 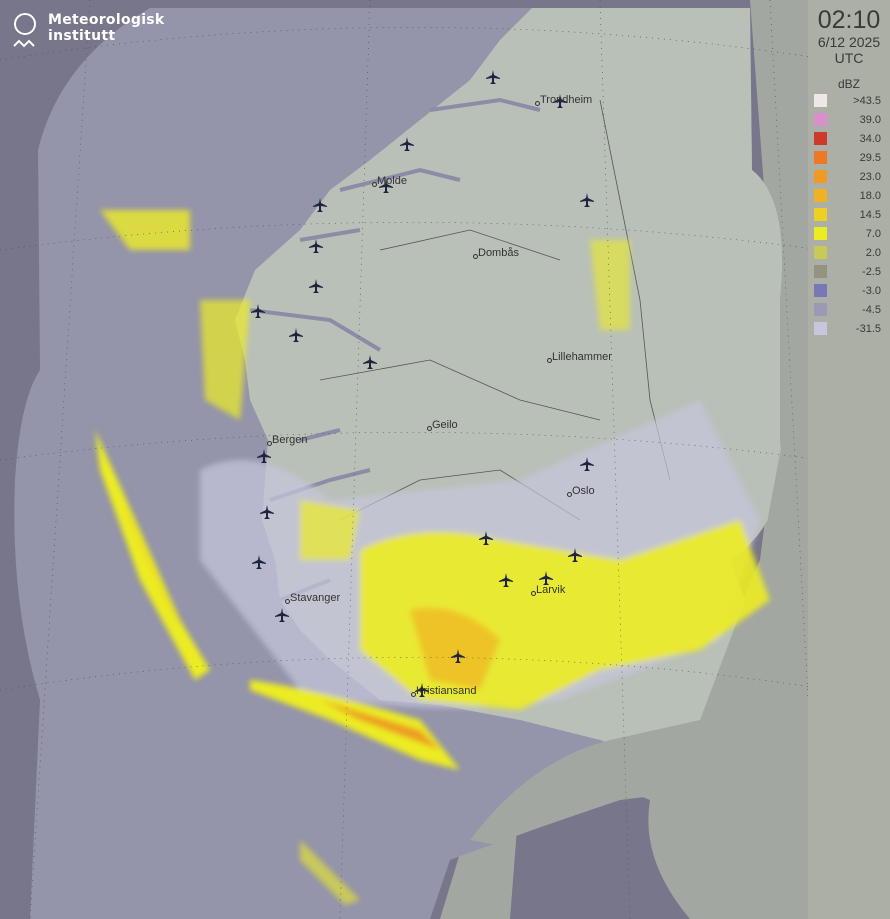 What do you see at coordinates (312, 598) in the screenshot?
I see `city-label: Stavanger` at bounding box center [312, 598].